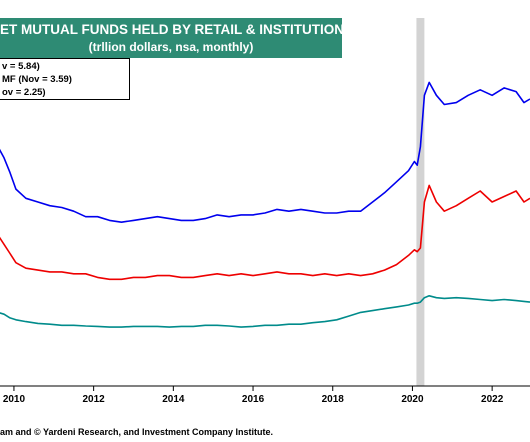 This screenshot has height=442, width=530. I want to click on x-tick-label-2020: 2020, so click(412, 398).